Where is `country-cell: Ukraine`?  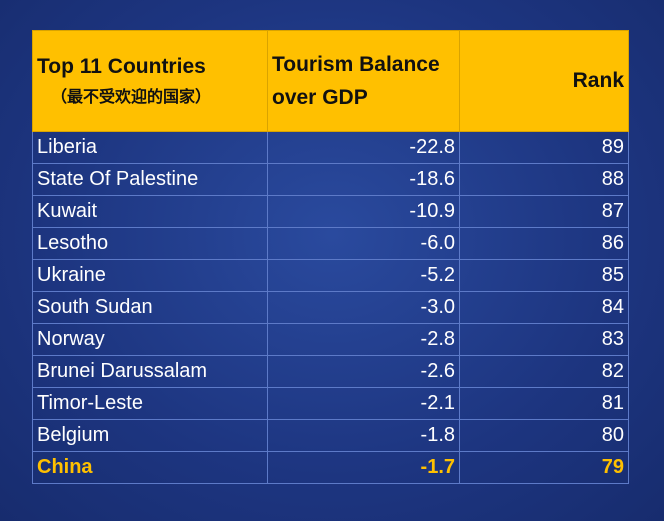
country-cell: Ukraine is located at coordinates (150, 275).